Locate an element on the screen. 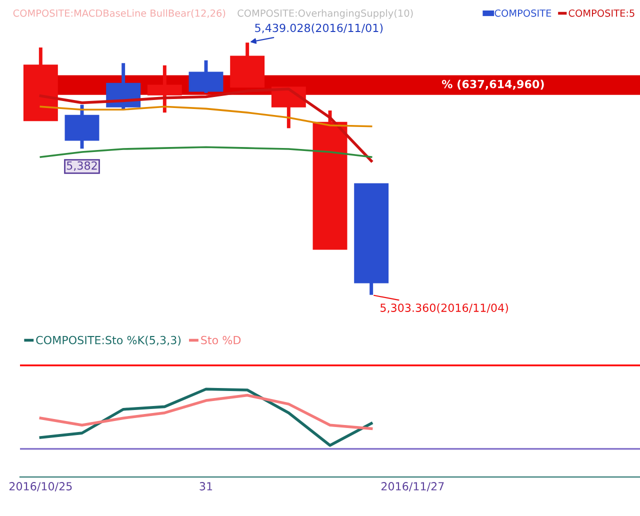 This screenshot has width=640, height=516. x-tick-label: 2016/10/25 is located at coordinates (40, 487).